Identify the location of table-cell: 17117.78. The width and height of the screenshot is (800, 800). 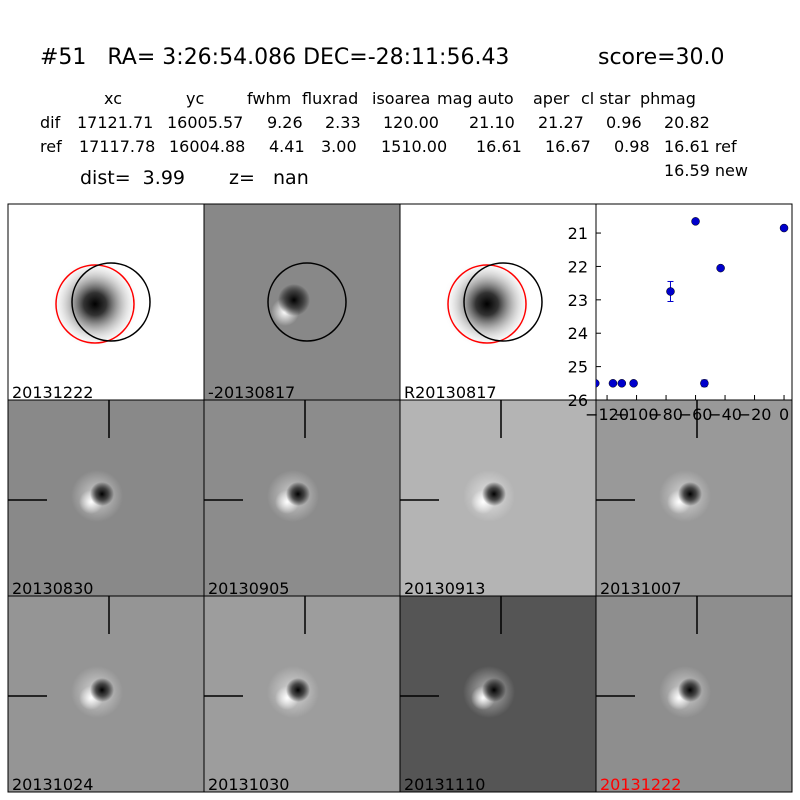
(117, 146).